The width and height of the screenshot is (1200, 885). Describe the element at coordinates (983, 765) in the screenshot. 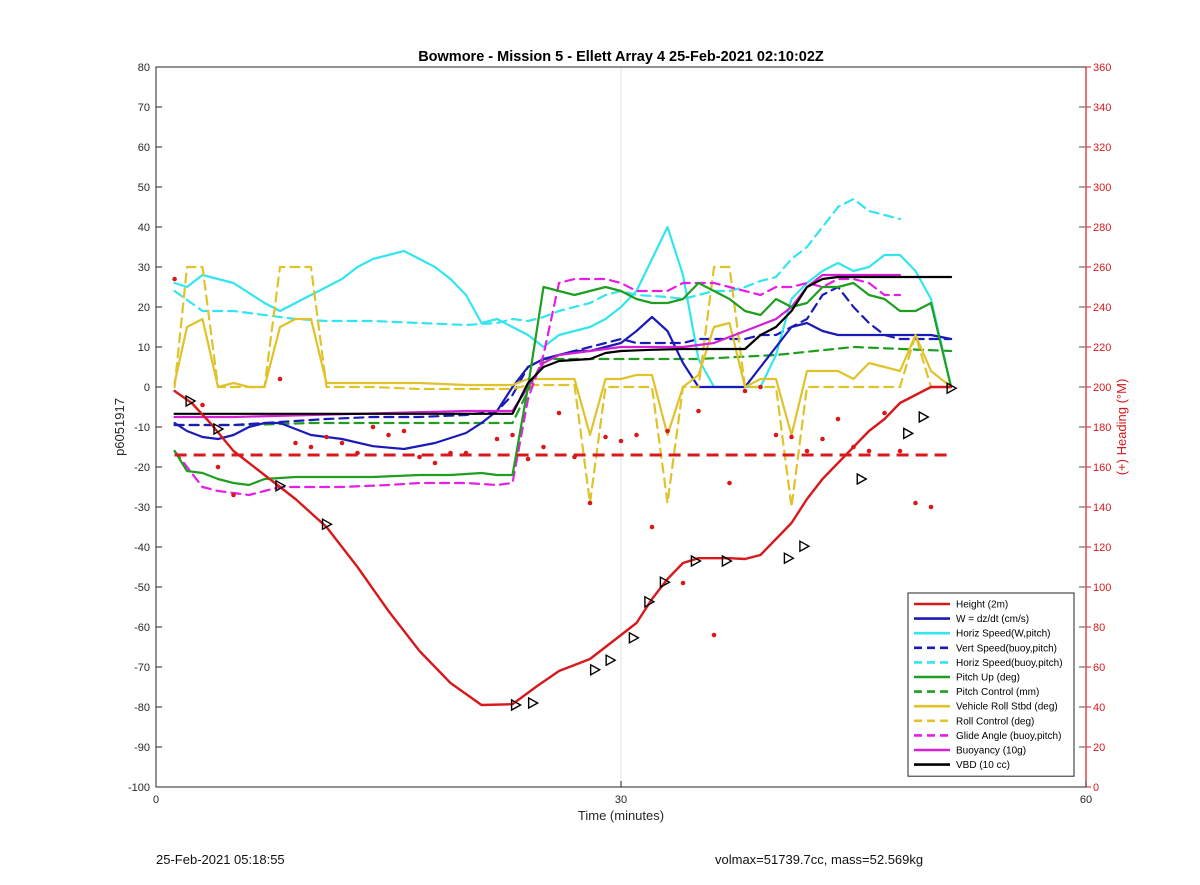

I see `legend-label-11: VBD (10 cc)` at that location.